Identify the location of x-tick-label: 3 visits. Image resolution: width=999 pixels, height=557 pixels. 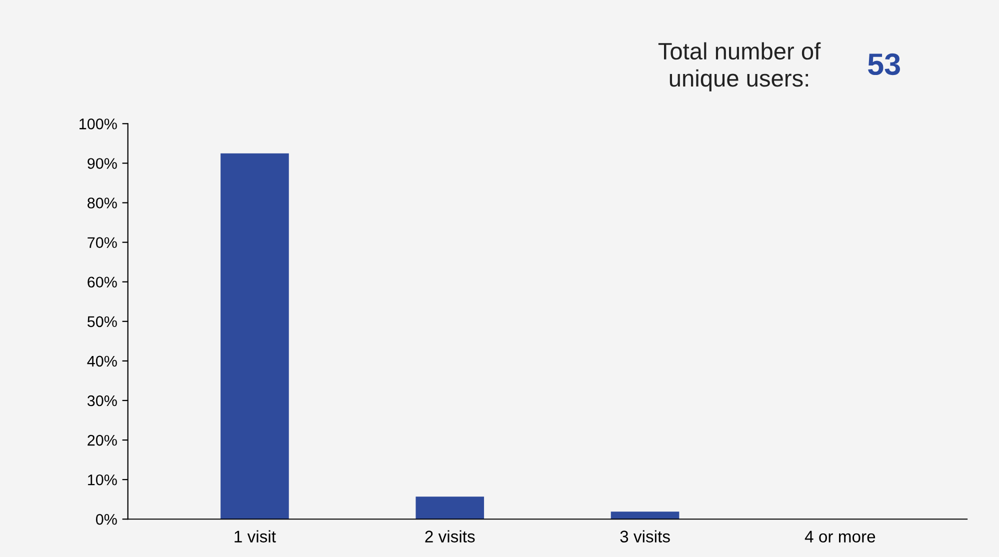
(645, 536).